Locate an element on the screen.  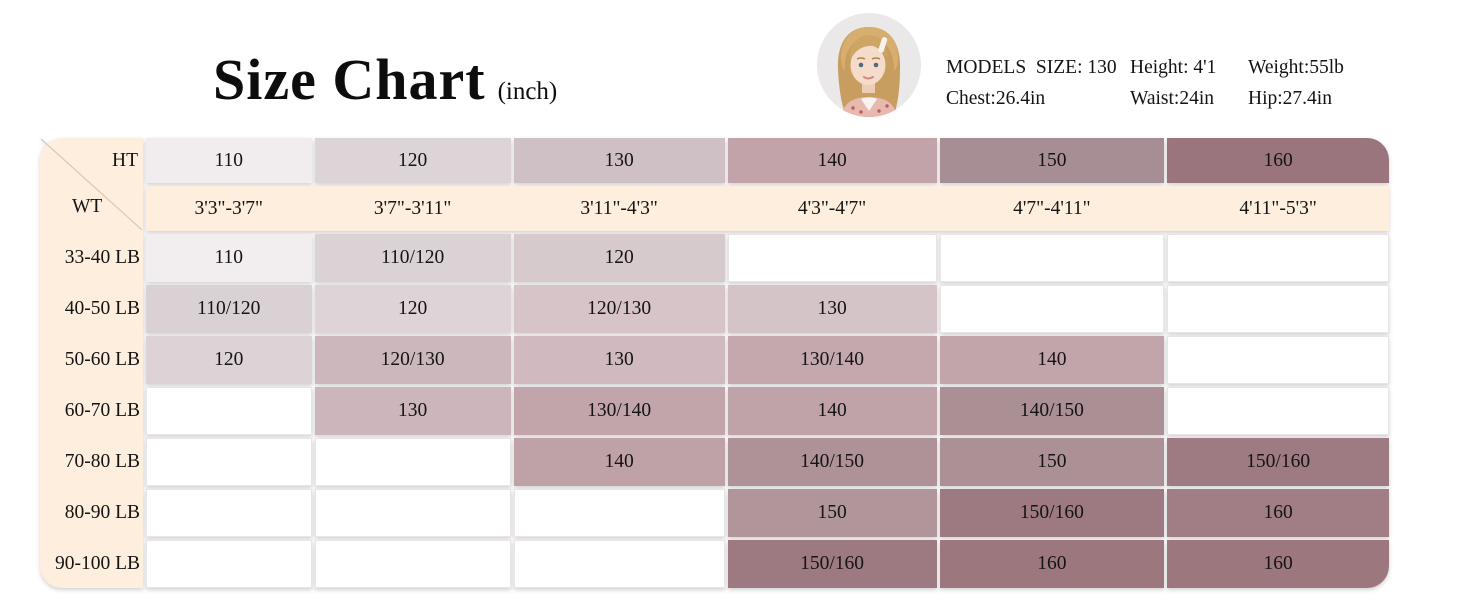
stat-weight: Weight:55lb is located at coordinates (1296, 67).